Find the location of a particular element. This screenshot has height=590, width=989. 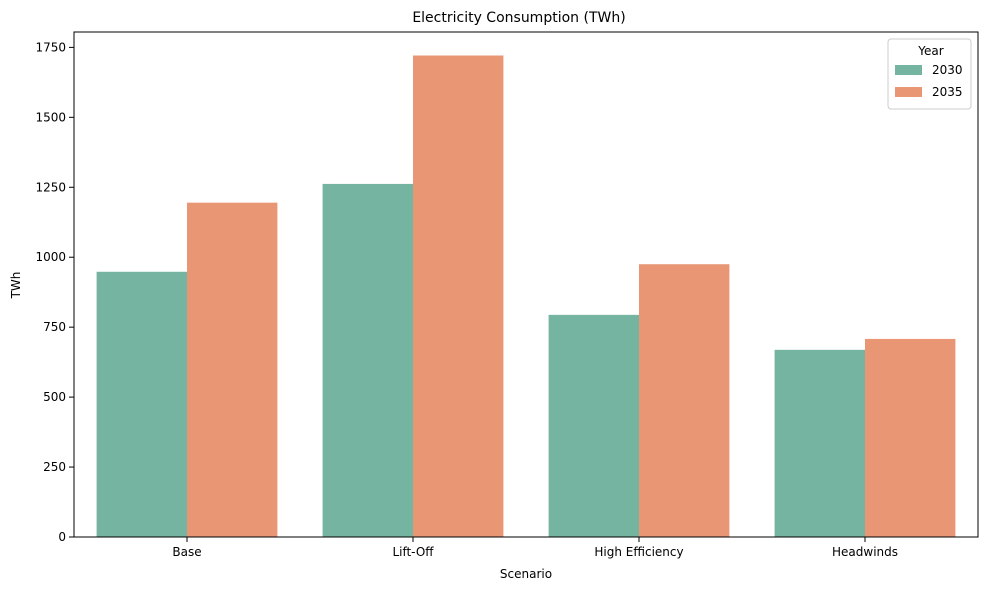

y-tick-label: 750 is located at coordinates (54, 327).